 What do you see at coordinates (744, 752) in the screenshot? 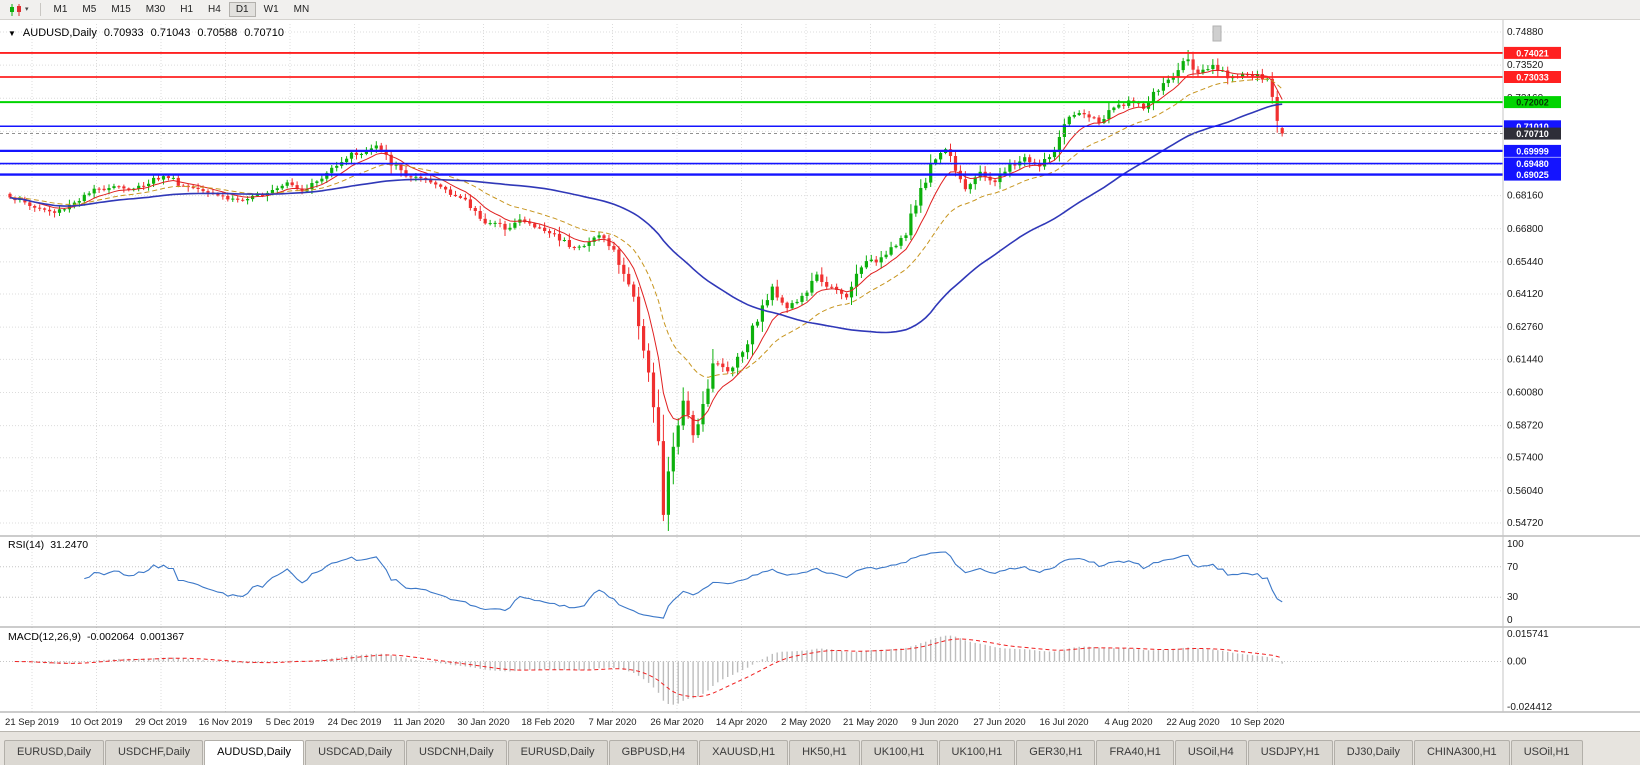
I see `chart-tab-xauusd-h1: XAUUSD,H1` at bounding box center [744, 752].